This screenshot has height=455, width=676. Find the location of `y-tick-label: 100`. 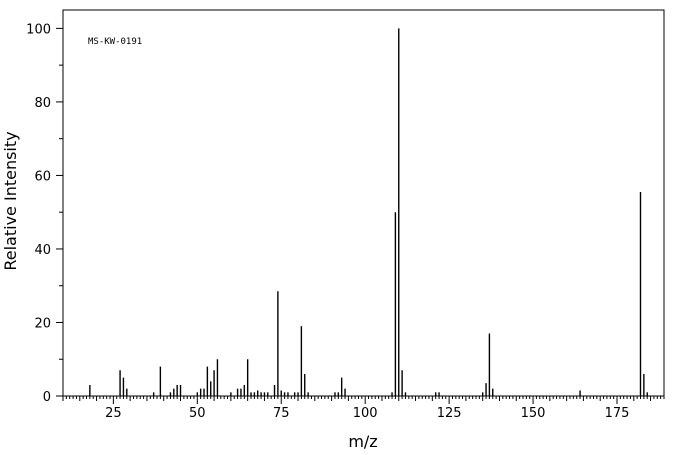

y-tick-label: 100 is located at coordinates (38, 29).